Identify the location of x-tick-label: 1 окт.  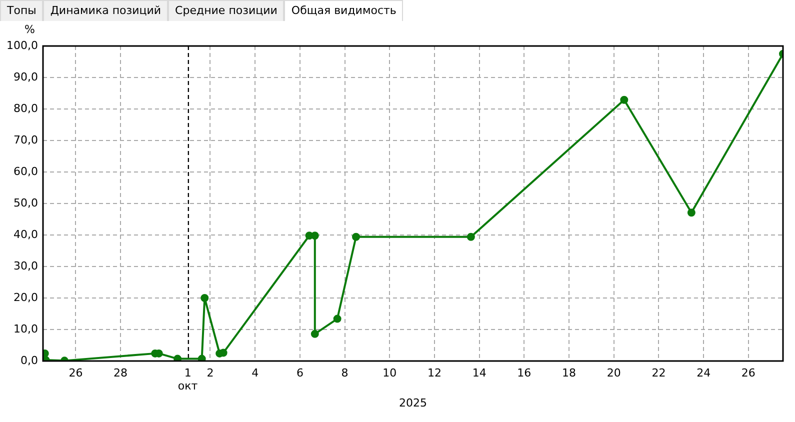
(188, 379).